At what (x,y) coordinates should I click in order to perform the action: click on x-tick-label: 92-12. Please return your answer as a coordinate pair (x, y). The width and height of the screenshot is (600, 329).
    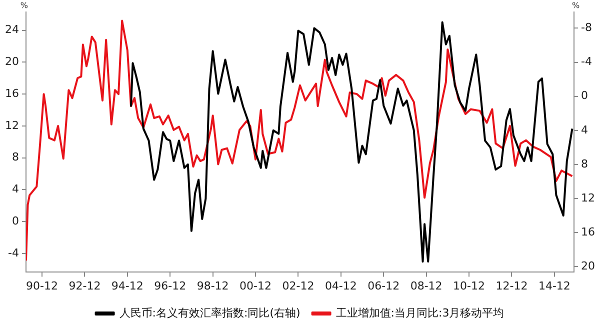
    Looking at the image, I should click on (84, 285).